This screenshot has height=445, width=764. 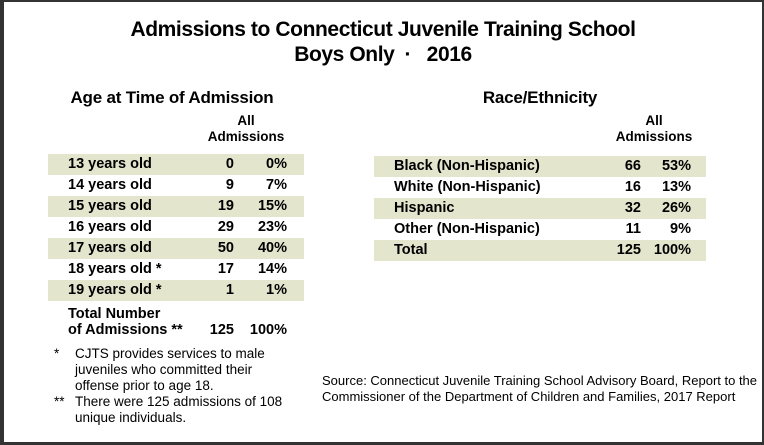 What do you see at coordinates (246, 128) in the screenshot?
I see `age-table-column-header: All Admissions` at bounding box center [246, 128].